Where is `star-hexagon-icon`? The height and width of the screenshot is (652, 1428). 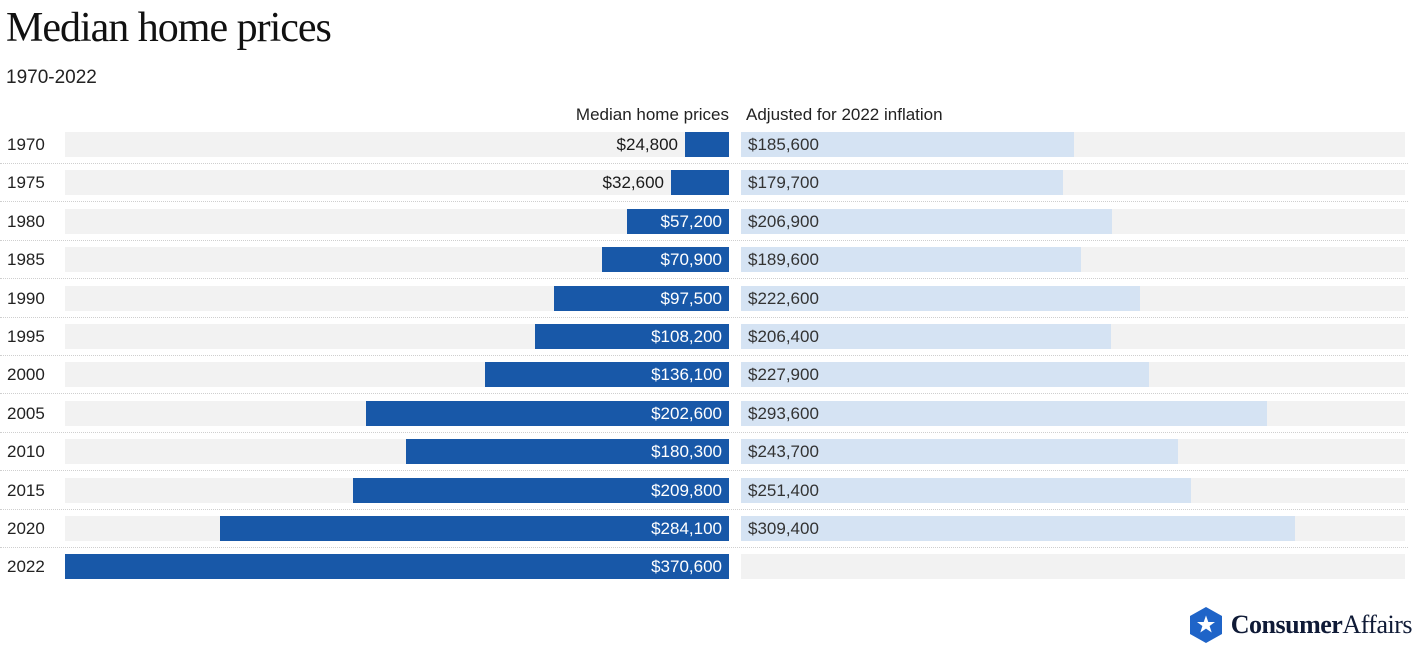
star-hexagon-icon is located at coordinates (1205, 625).